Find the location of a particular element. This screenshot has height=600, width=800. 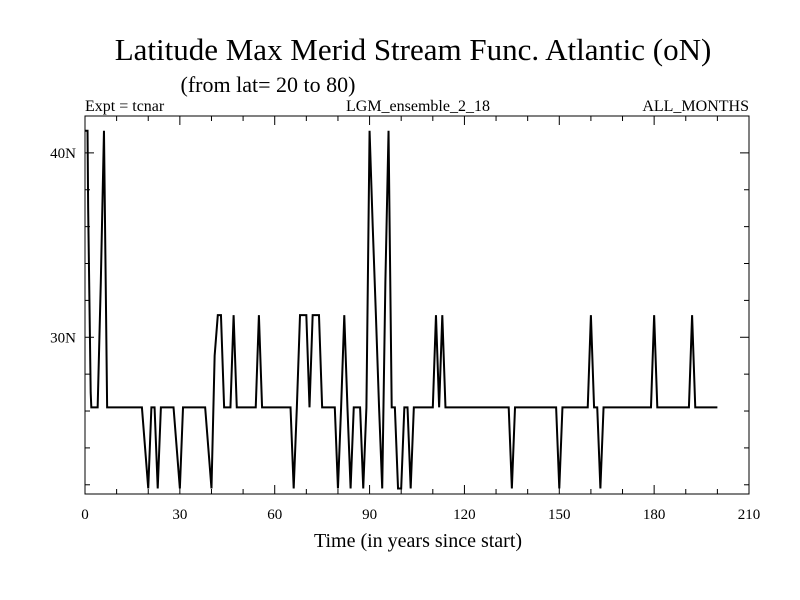

x-tick-label: 180 is located at coordinates (654, 515).